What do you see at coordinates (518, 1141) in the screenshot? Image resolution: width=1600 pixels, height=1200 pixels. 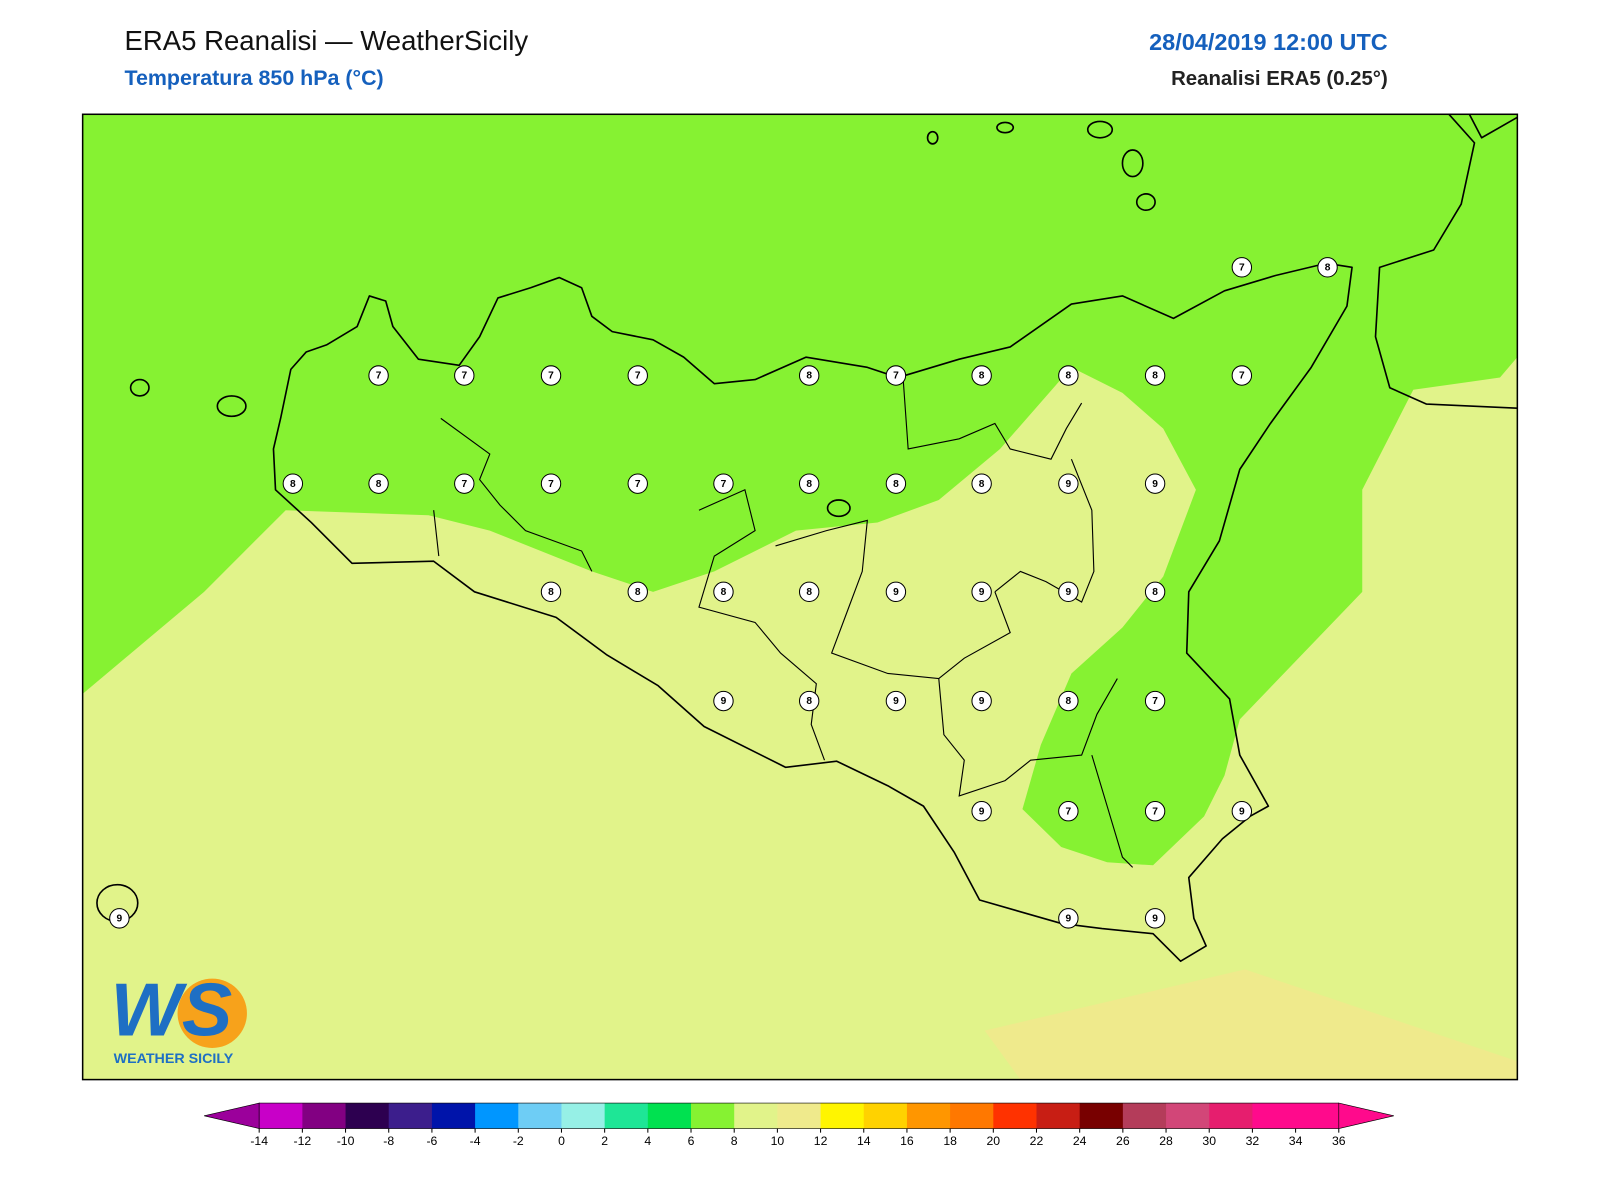 I see `colorbar-tick-label: -2` at bounding box center [518, 1141].